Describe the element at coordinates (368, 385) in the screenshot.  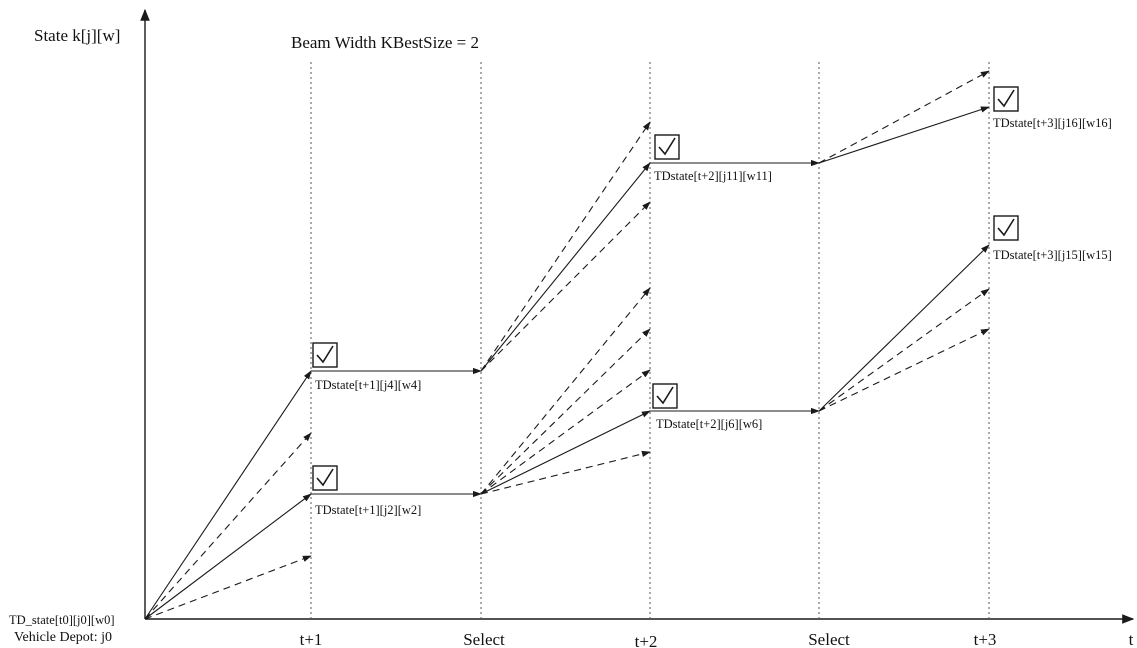
I see `state-label-t1-j4: TDstate[t+1][j4][w4]` at that location.